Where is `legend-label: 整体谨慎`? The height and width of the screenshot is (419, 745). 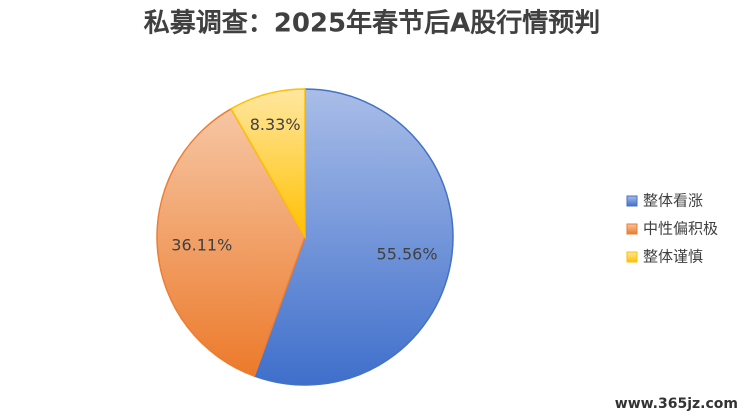 legend-label: 整体谨慎 is located at coordinates (673, 257).